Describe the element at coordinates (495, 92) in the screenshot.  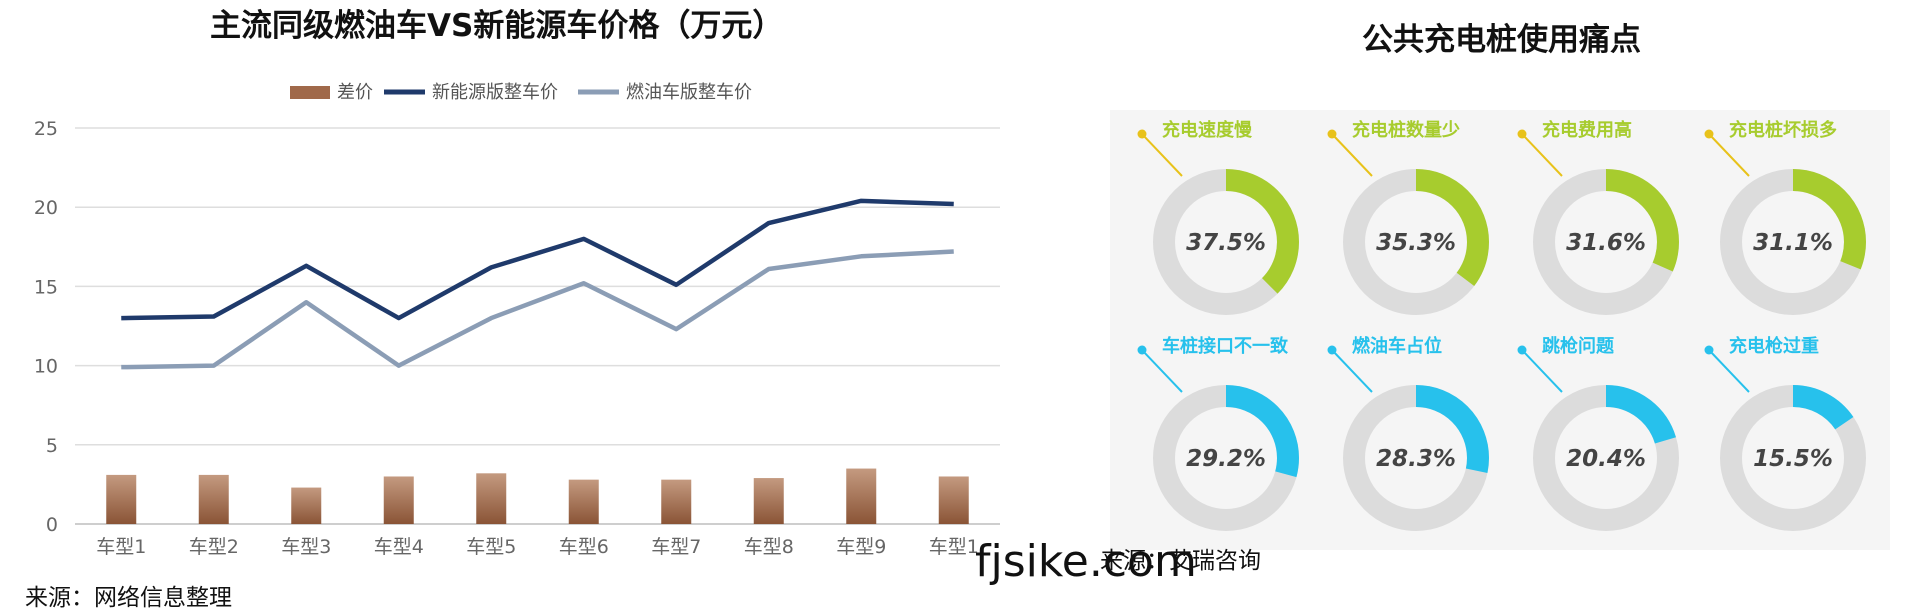
I see `legend-label-nev: 新能源版整车价` at that location.